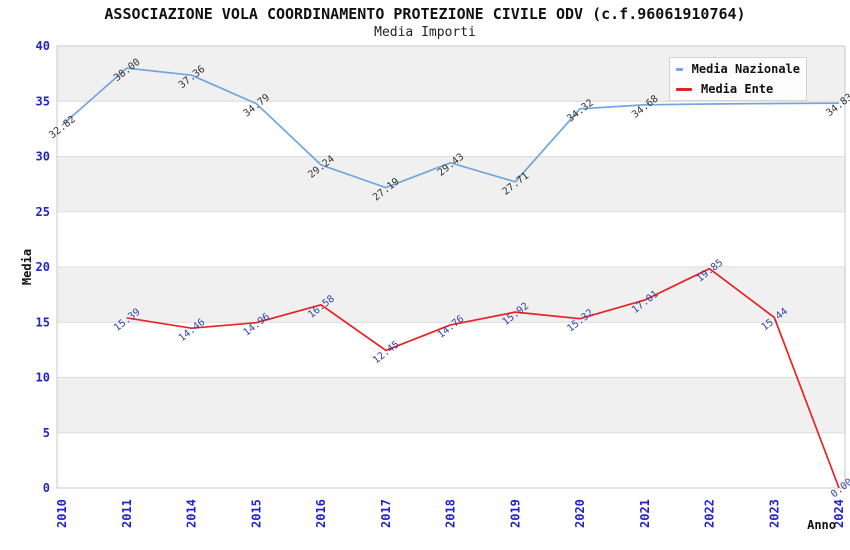  I want to click on point-label: 0.00, so click(839, 489).